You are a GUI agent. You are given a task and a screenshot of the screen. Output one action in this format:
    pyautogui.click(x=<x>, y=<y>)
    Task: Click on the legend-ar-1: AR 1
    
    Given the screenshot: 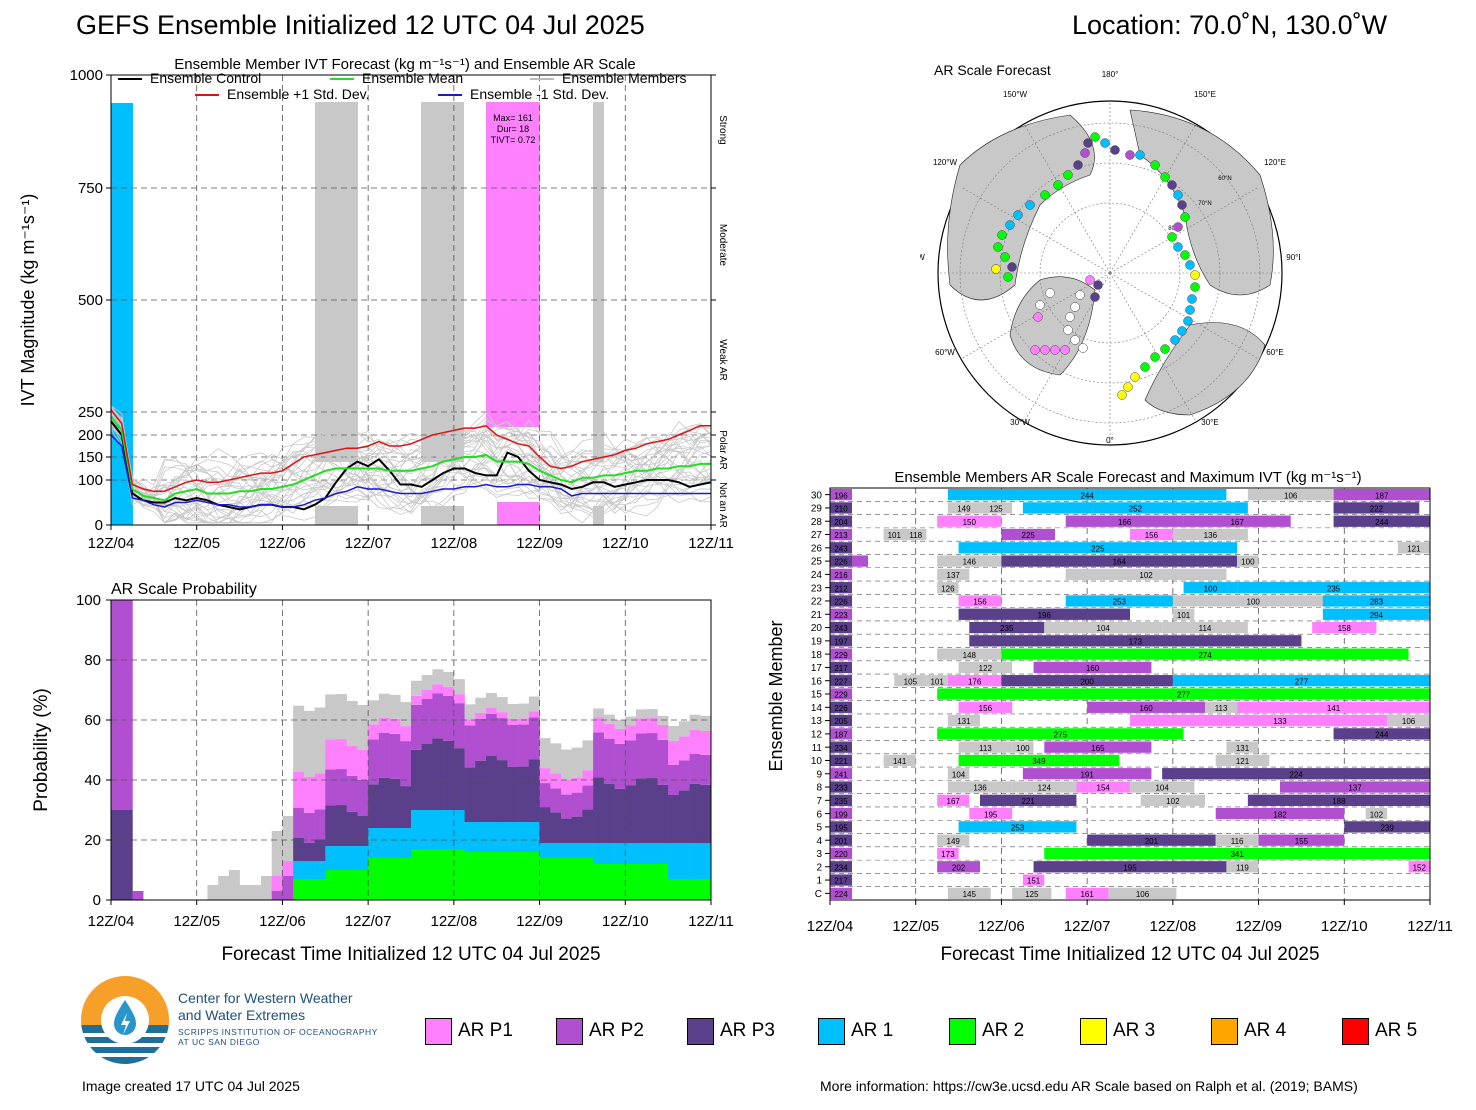 What is the action you would take?
    pyautogui.click(x=855, y=1031)
    